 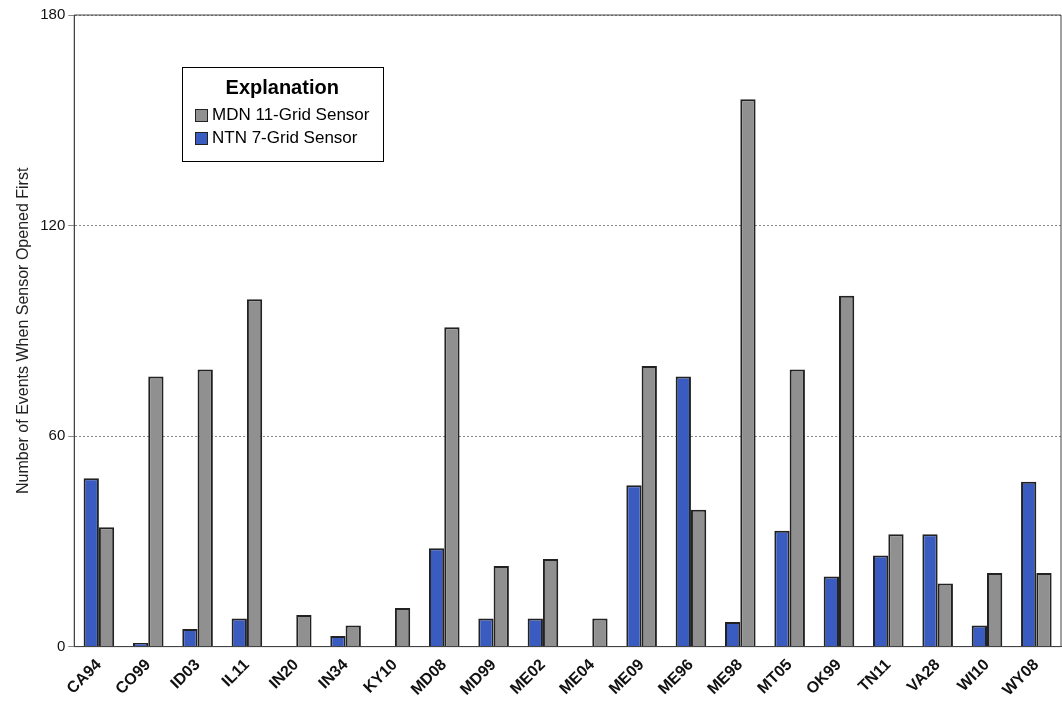 What do you see at coordinates (235, 672) in the screenshot?
I see `x-tick-label: IL11` at bounding box center [235, 672].